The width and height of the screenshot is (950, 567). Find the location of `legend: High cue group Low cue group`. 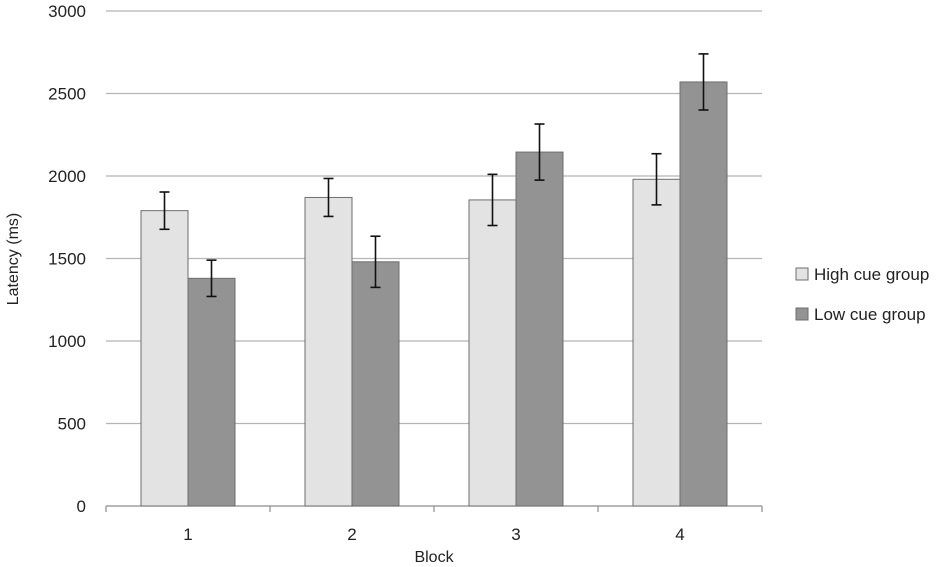

legend: High cue group Low cue group is located at coordinates (862, 294).